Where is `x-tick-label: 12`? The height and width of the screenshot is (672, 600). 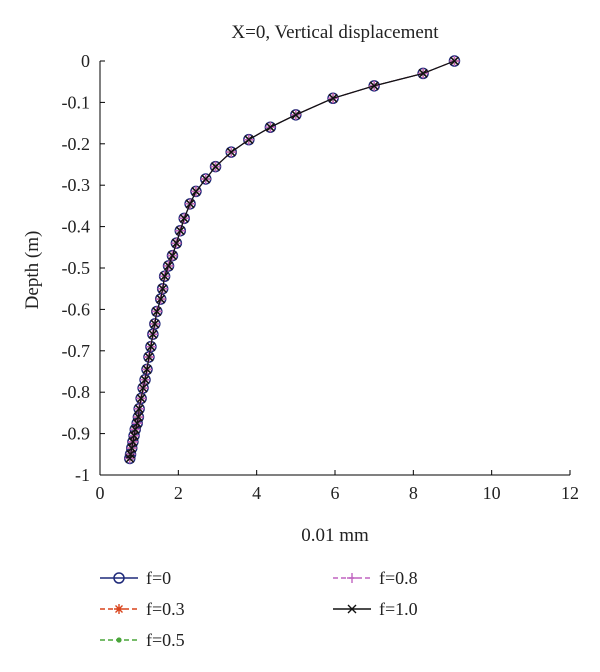
x-tick-label: 12 is located at coordinates (570, 493).